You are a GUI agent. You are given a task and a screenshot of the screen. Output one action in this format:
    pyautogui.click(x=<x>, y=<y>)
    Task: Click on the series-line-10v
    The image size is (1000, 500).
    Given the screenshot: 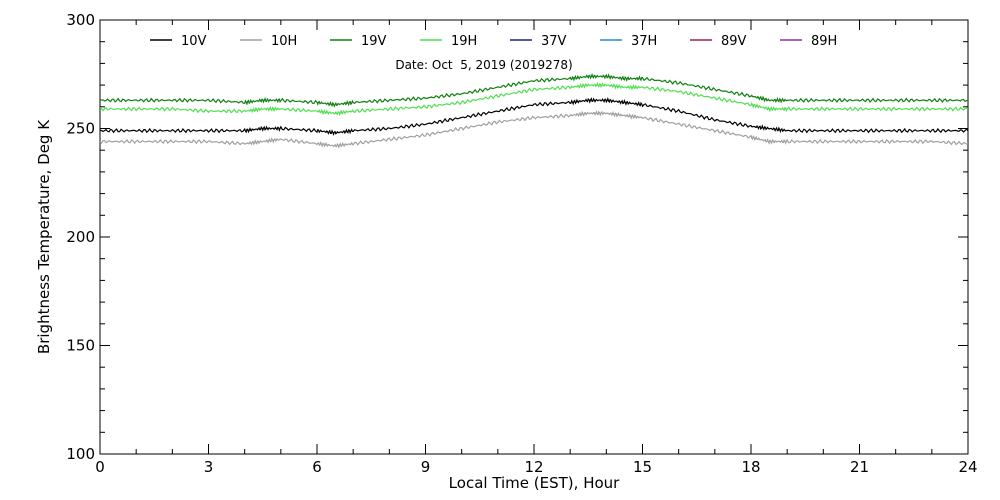 What is the action you would take?
    pyautogui.click(x=534, y=116)
    